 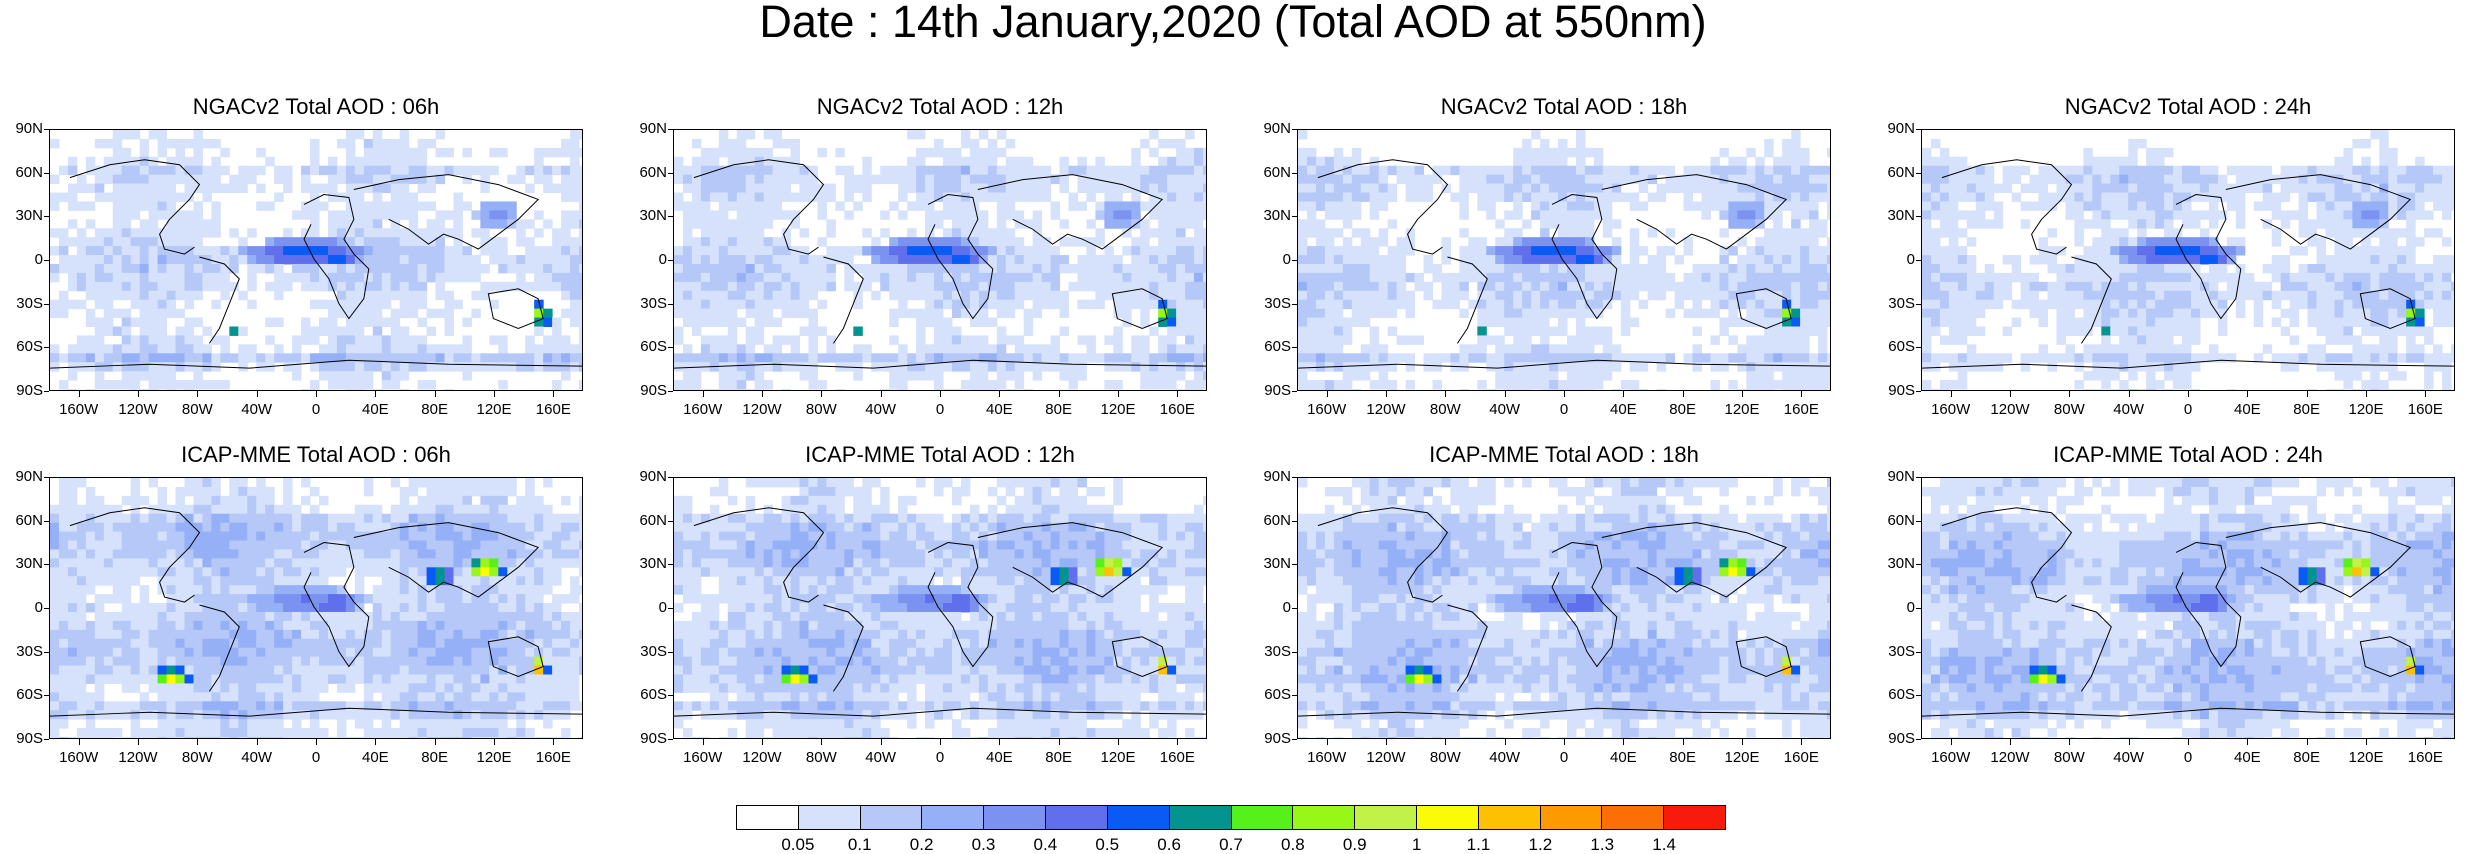 I want to click on colorbar-tick-label: 0.1, so click(x=859, y=844).